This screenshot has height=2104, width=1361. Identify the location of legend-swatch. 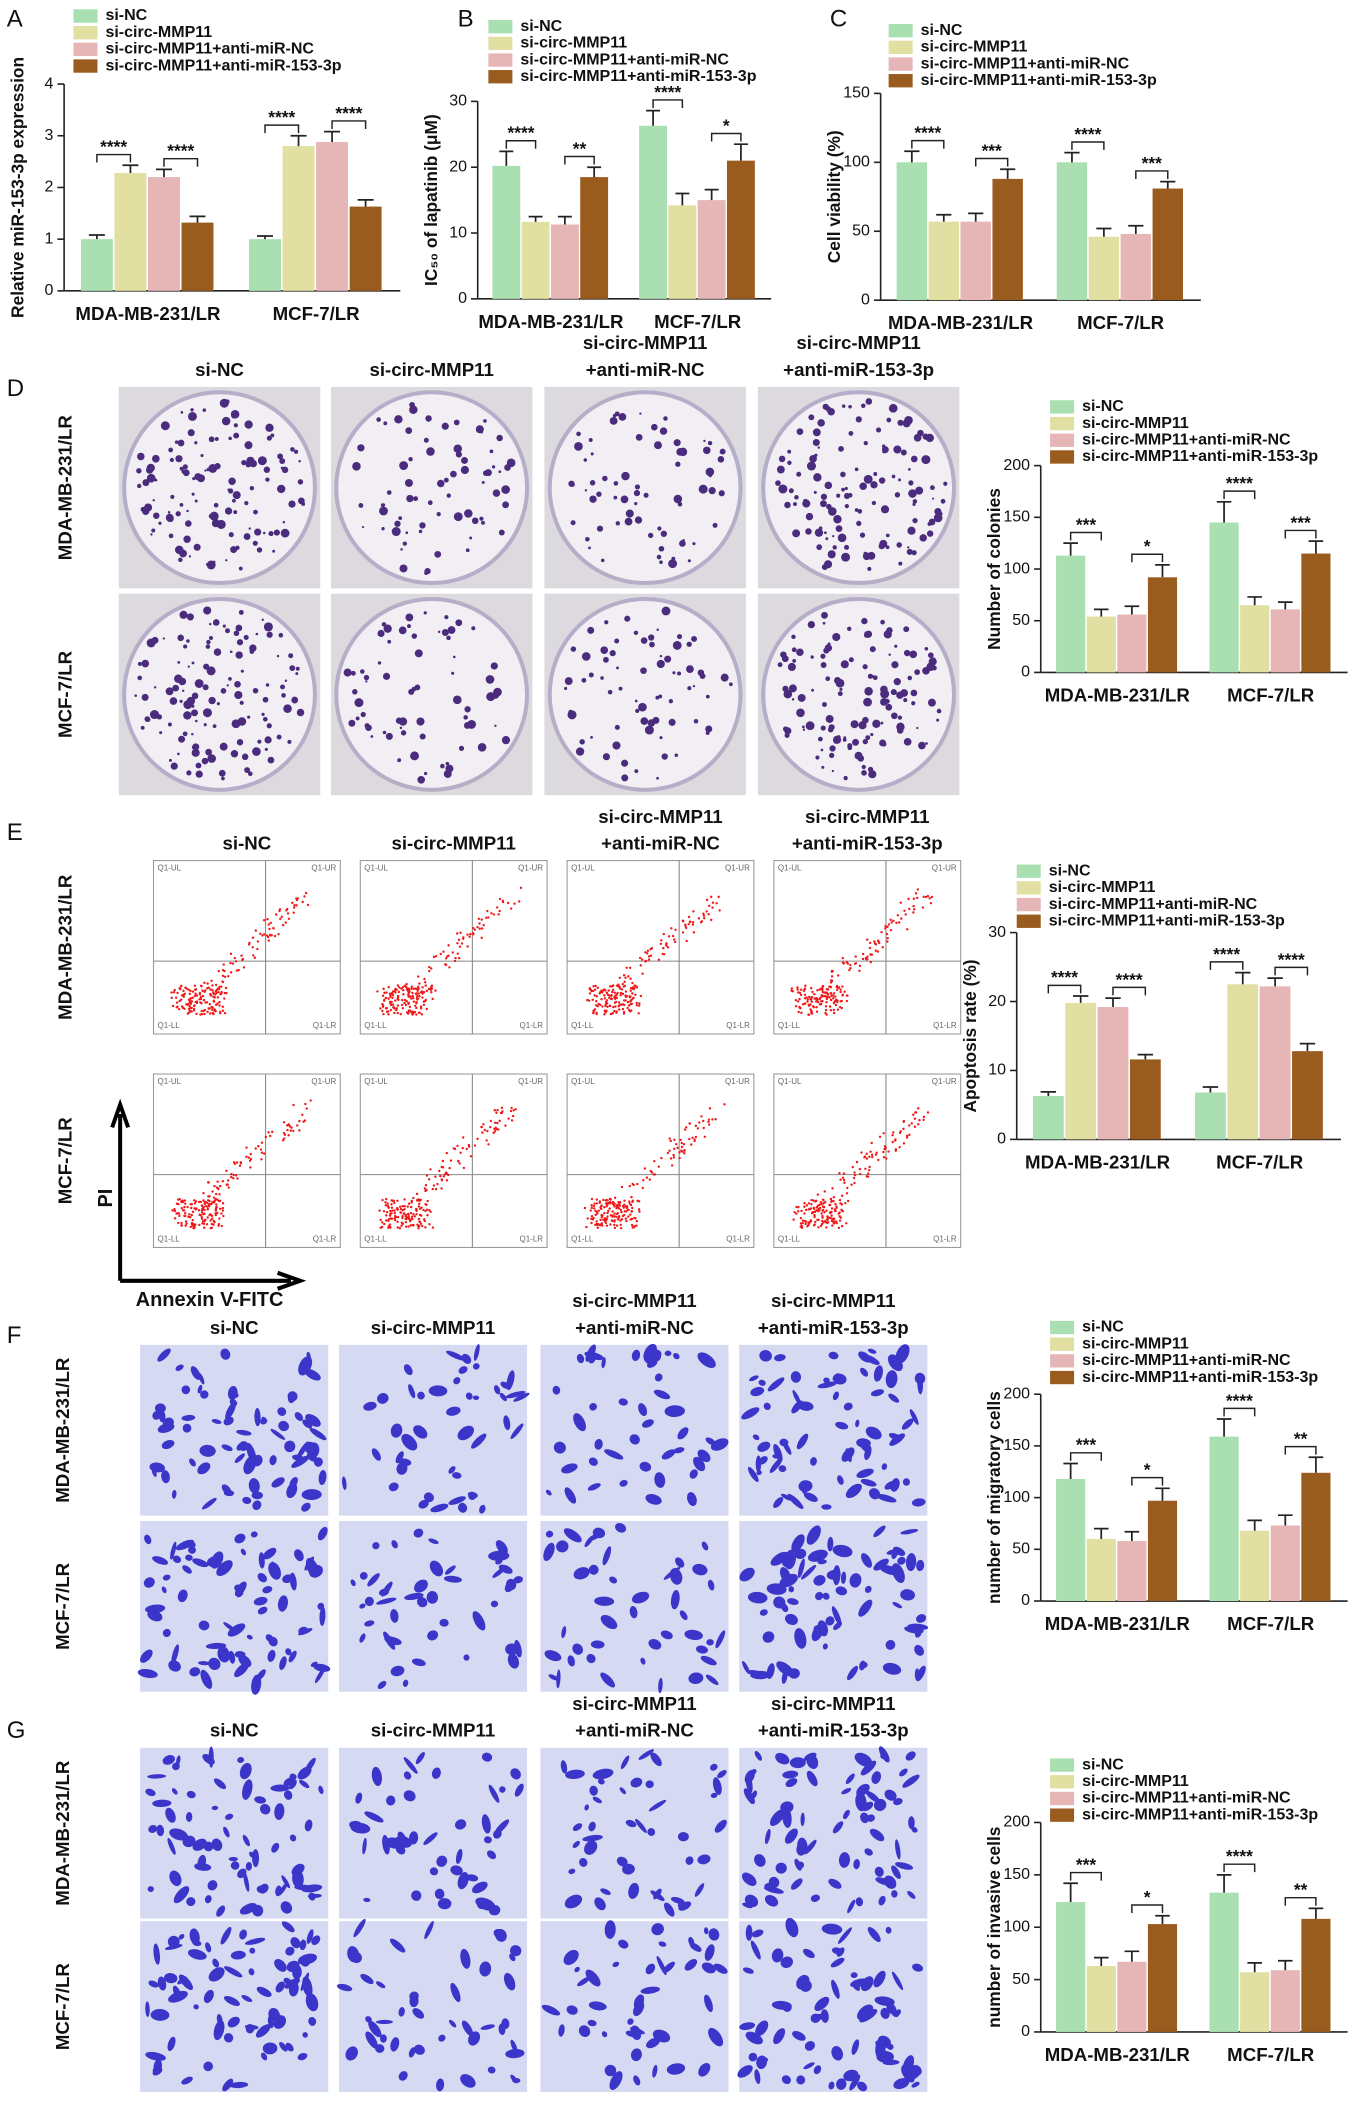
(85, 33).